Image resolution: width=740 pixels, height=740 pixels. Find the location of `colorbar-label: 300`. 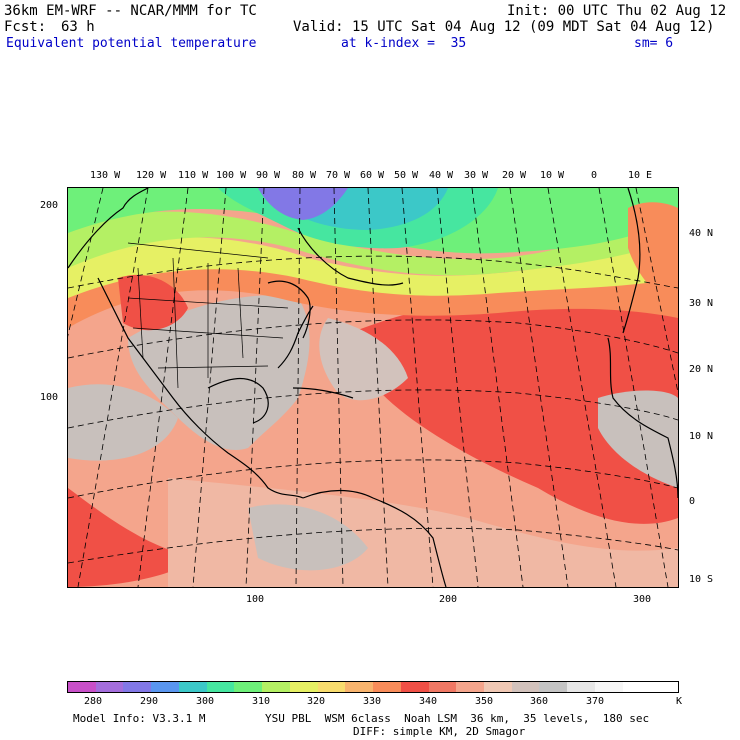

colorbar-label: 300 is located at coordinates (205, 701).